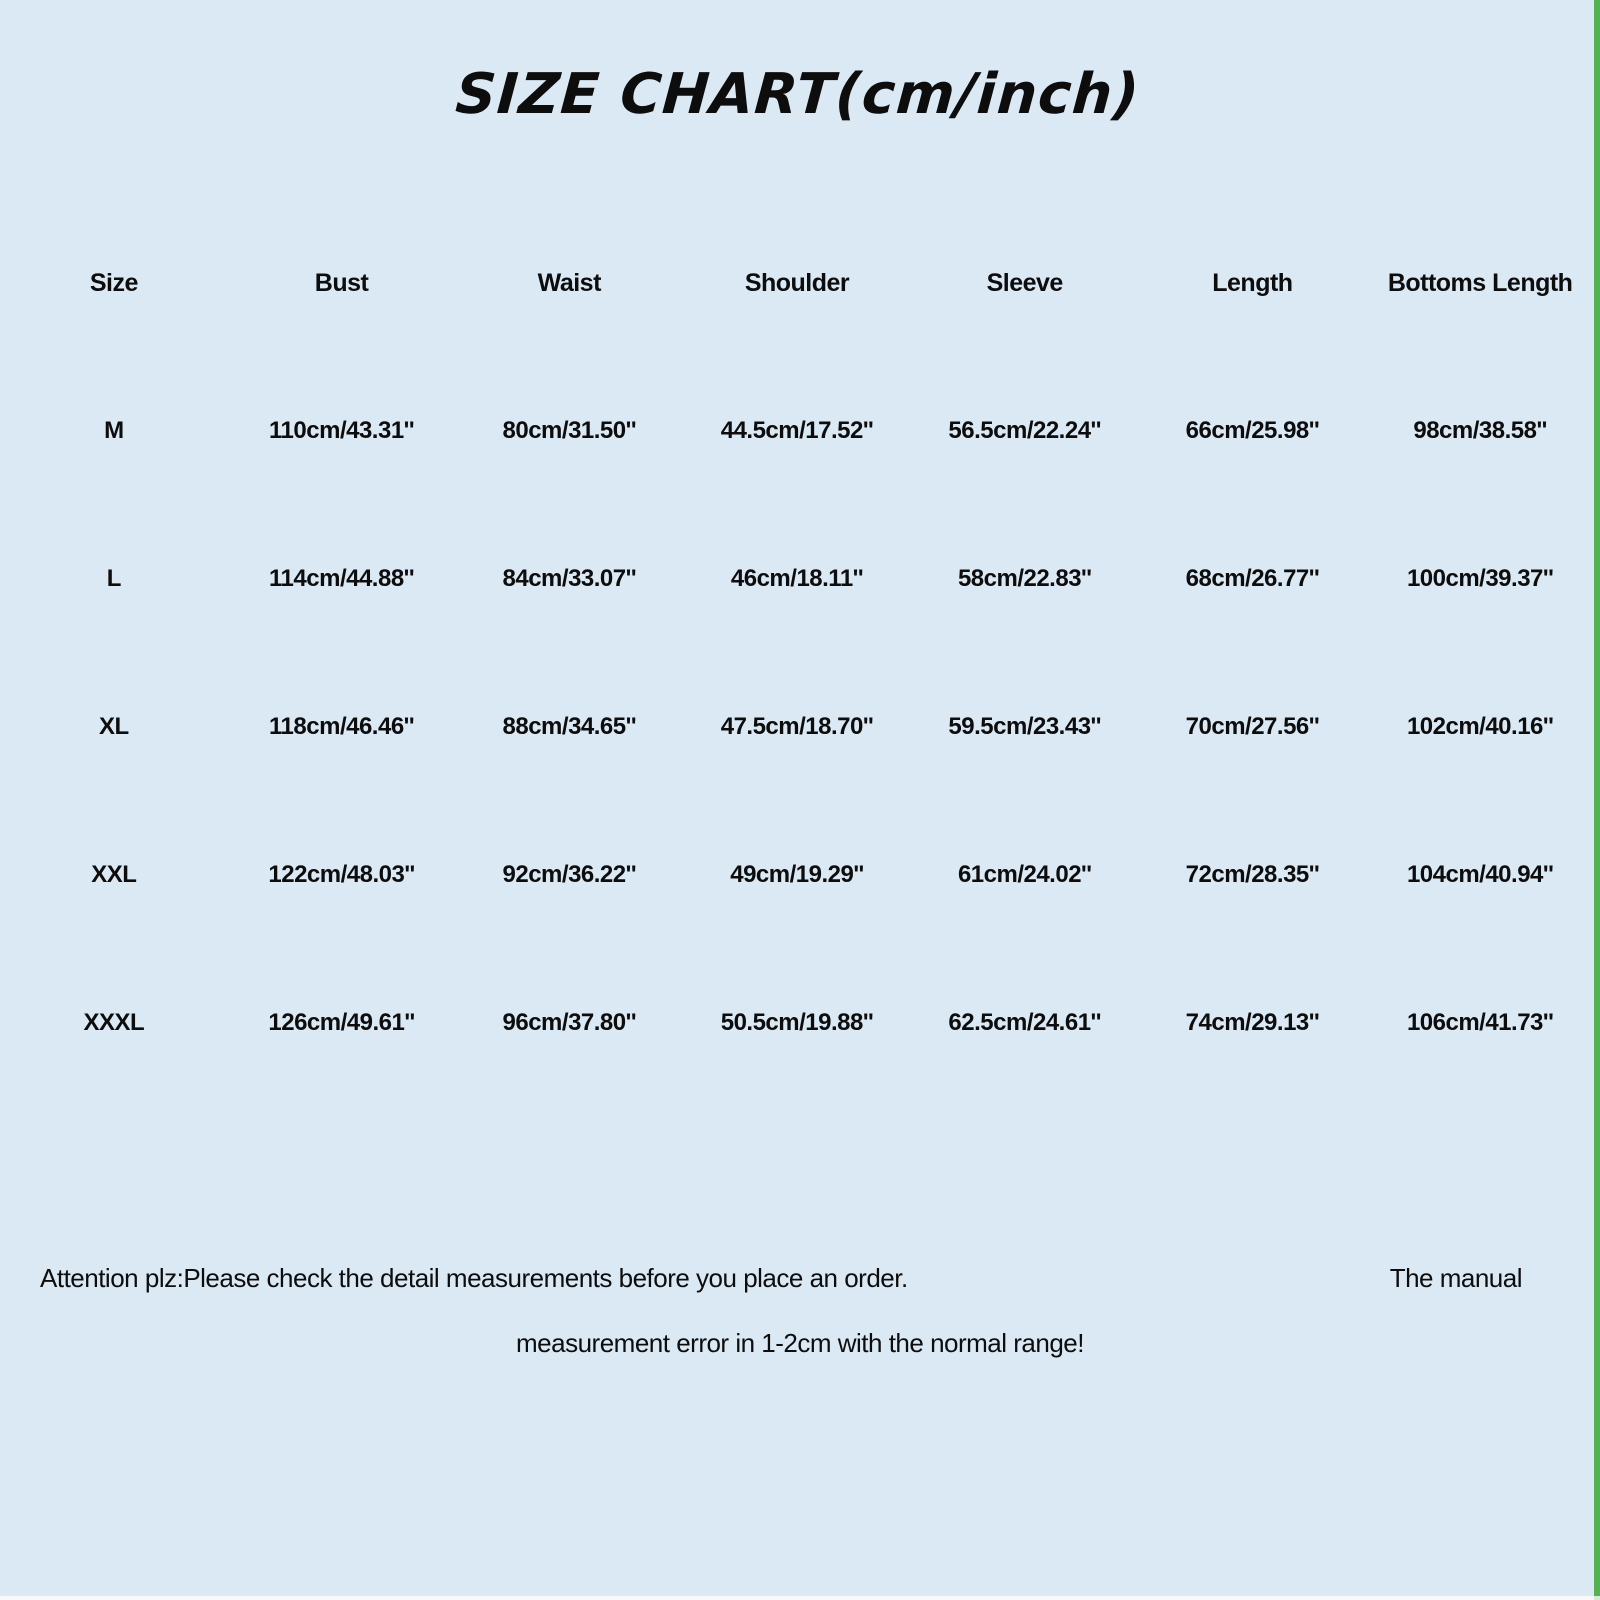 This screenshot has width=1600, height=1600. What do you see at coordinates (1252, 726) in the screenshot?
I see `length-cell: 70cm/27.56''` at bounding box center [1252, 726].